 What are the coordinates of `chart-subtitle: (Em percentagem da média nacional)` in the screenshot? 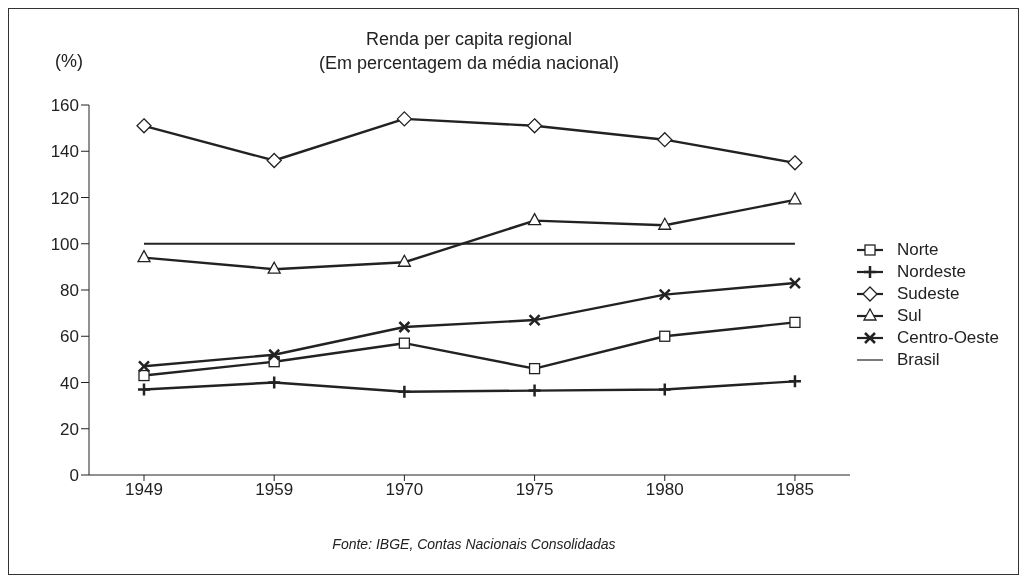 It's located at (469, 63).